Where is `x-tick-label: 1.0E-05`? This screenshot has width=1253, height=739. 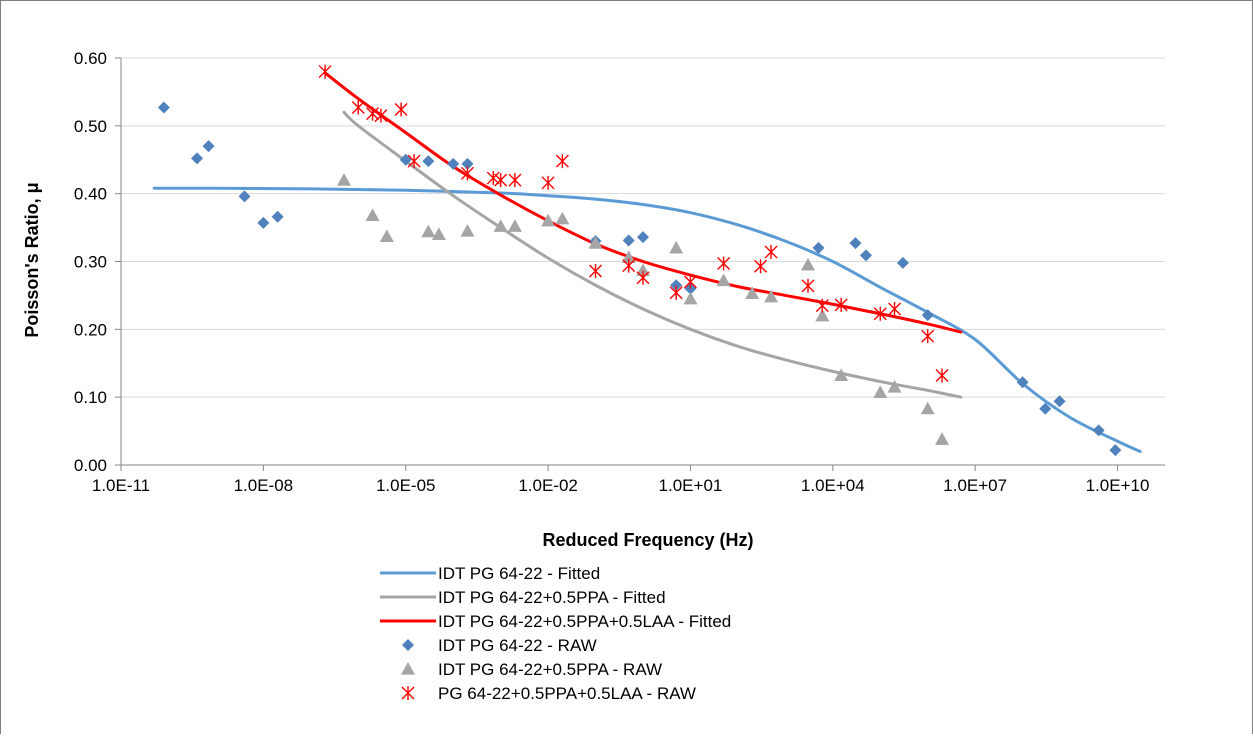 x-tick-label: 1.0E-05 is located at coordinates (406, 485).